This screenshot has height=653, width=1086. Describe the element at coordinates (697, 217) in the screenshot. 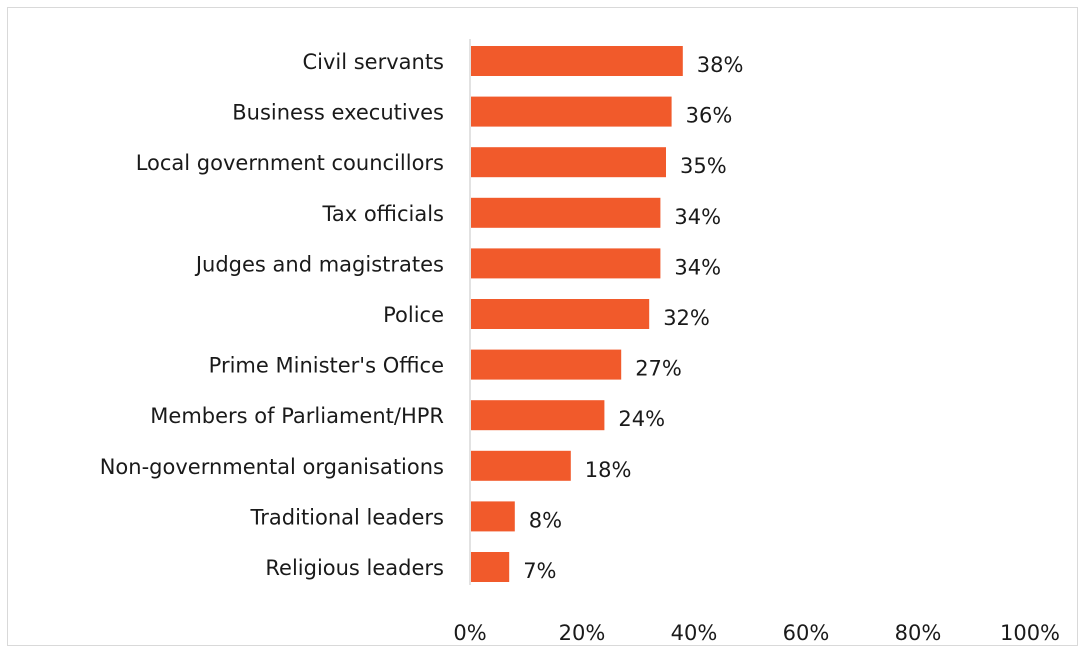

I see `value-label-3: 34%` at that location.